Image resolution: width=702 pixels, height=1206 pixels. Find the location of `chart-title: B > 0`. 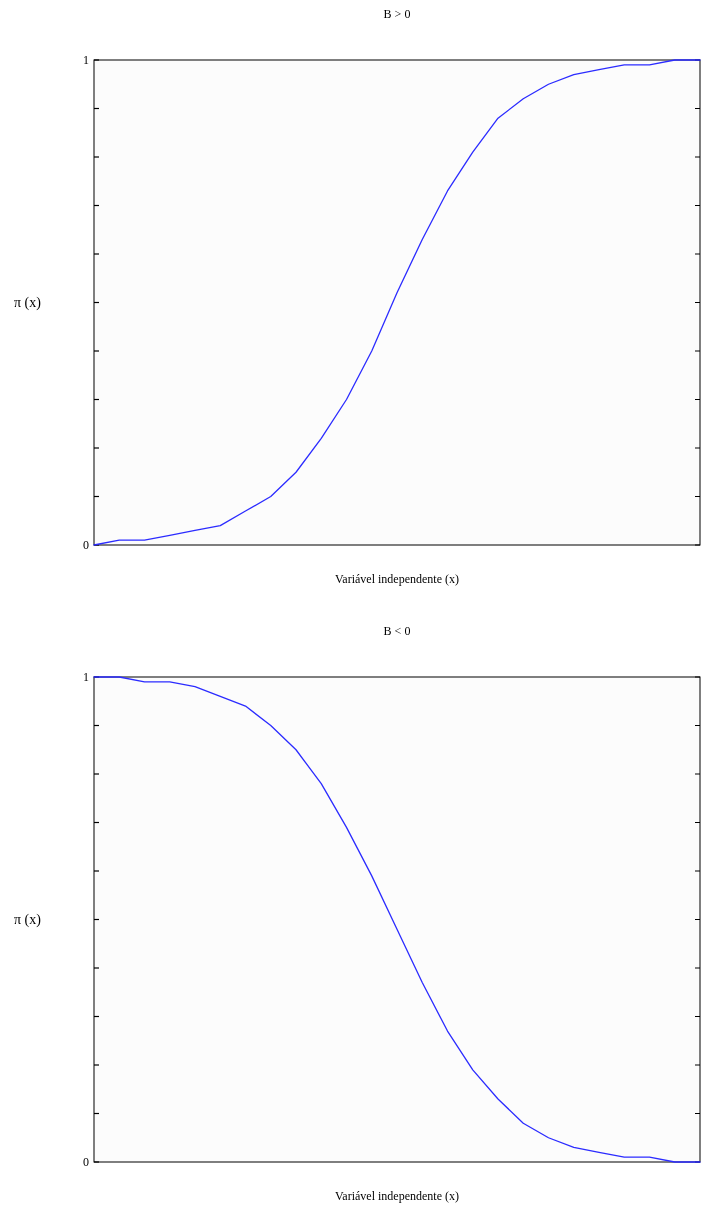

chart-title: B > 0 is located at coordinates (397, 14).